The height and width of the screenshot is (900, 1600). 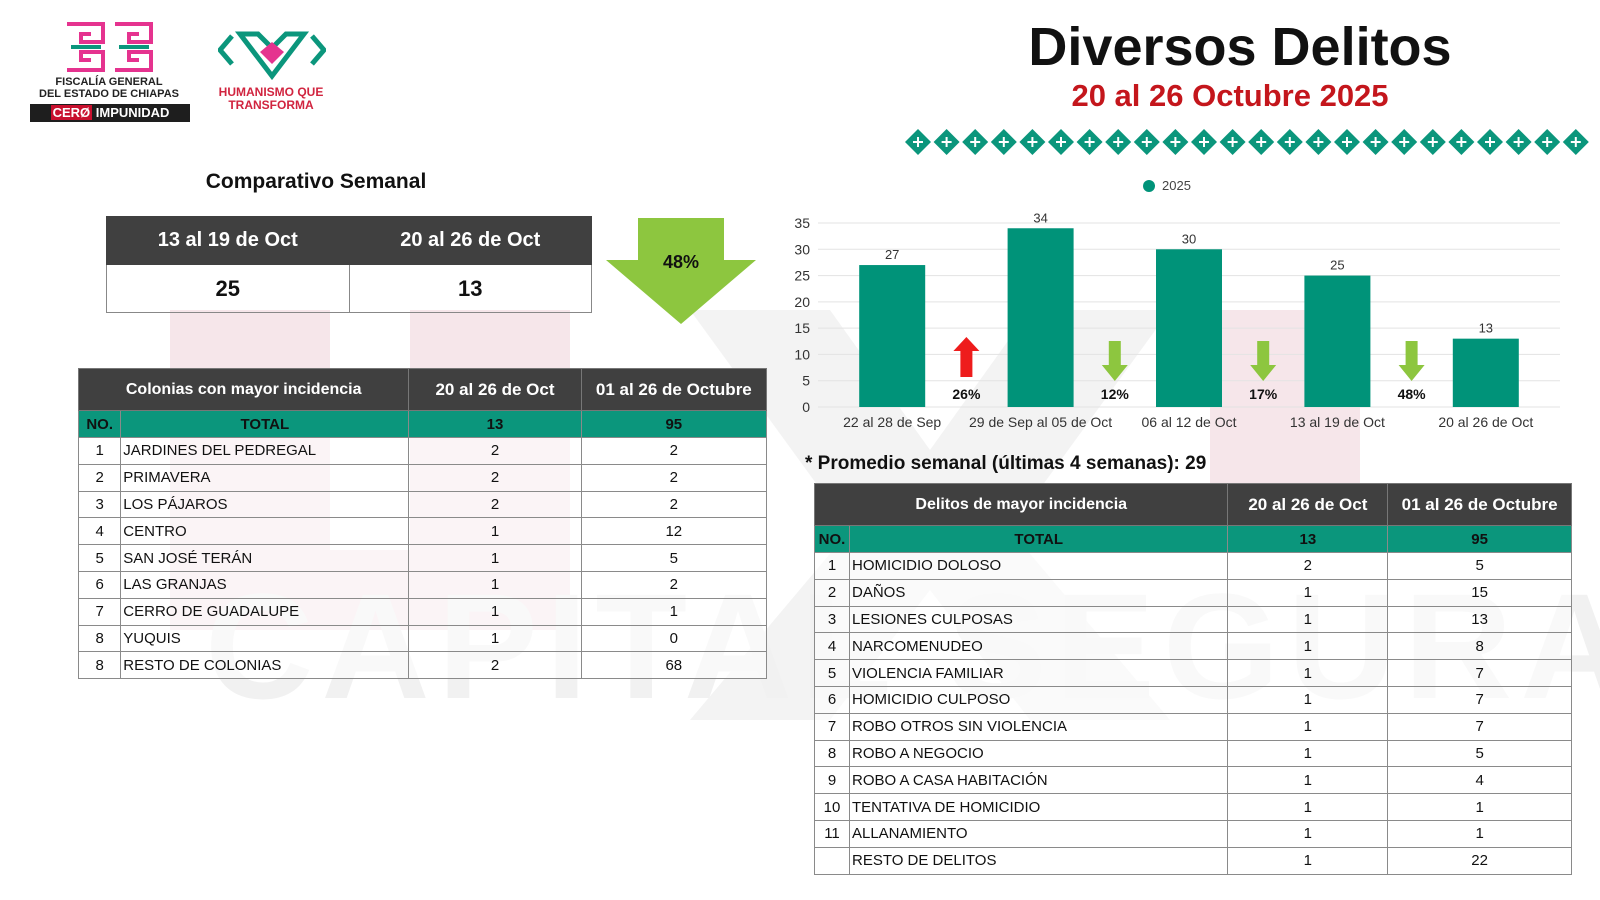 I want to click on row-name: VIOLENCIA FAMILIAR, so click(x=1038, y=673).